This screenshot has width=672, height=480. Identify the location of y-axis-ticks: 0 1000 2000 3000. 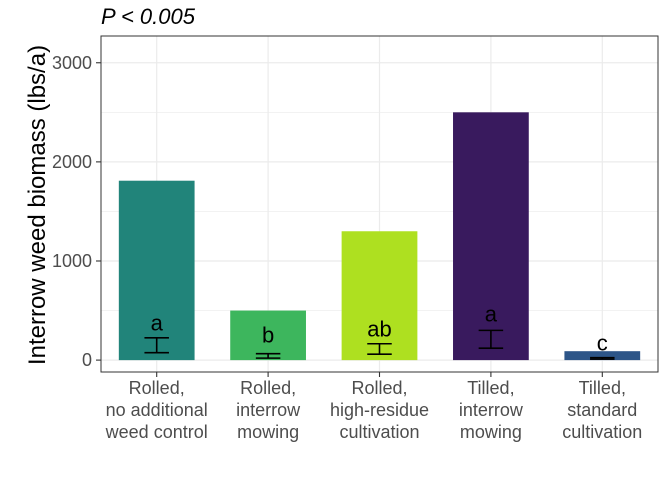
(76, 211).